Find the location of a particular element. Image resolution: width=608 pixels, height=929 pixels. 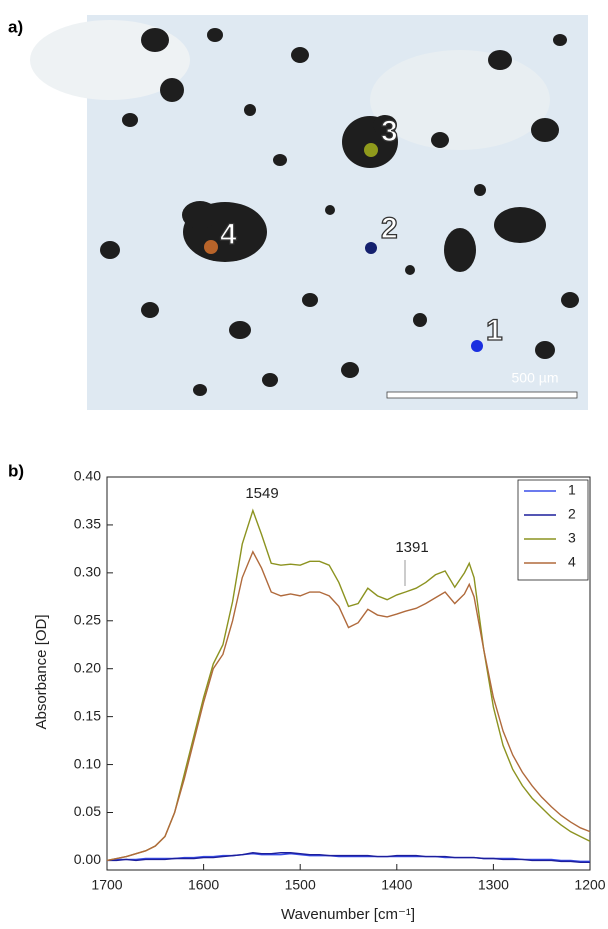

scale-bar-label: 500 µm is located at coordinates (535, 378).